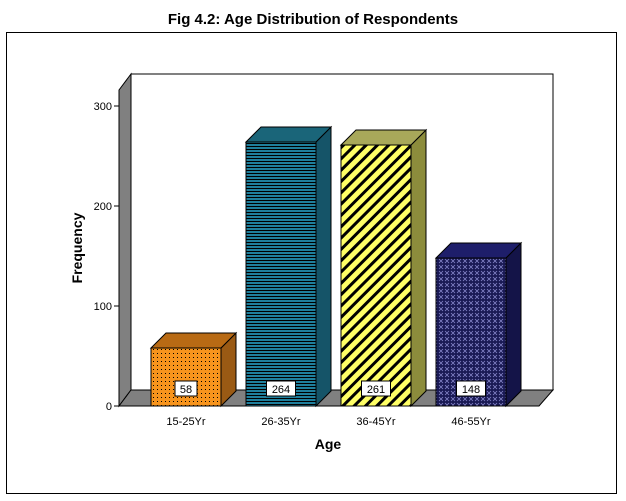 The image size is (626, 501). I want to click on x-tick-label: 15-25Yr, so click(185, 422).